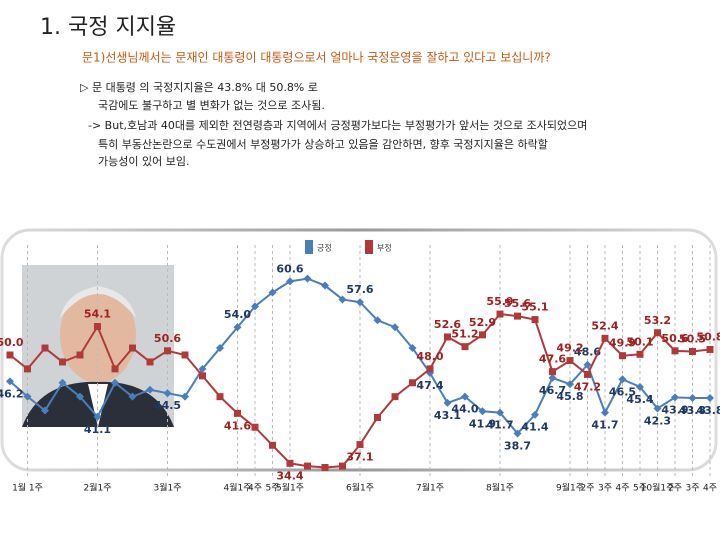 Image resolution: width=720 pixels, height=544 pixels. What do you see at coordinates (429, 356) in the screenshot?
I see `data-label: 48.0` at bounding box center [429, 356].